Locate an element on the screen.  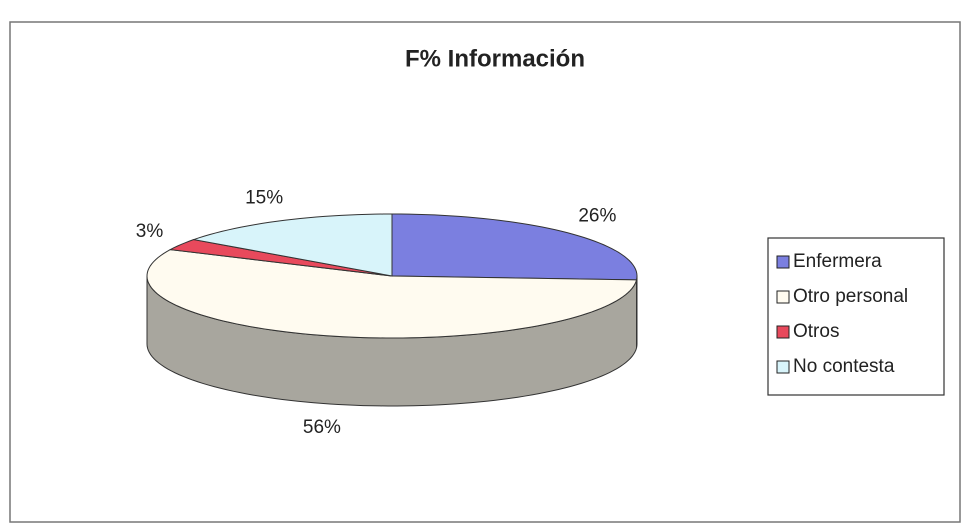
legend-label: No contesta is located at coordinates (844, 366).